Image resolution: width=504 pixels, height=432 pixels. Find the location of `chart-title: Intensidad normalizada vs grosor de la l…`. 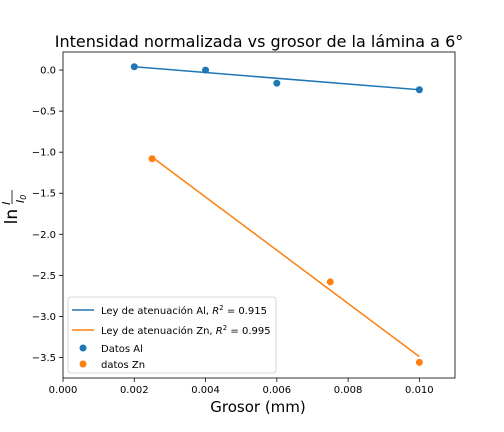

chart-title: Intensidad normalizada vs grosor de la l… is located at coordinates (259, 41).